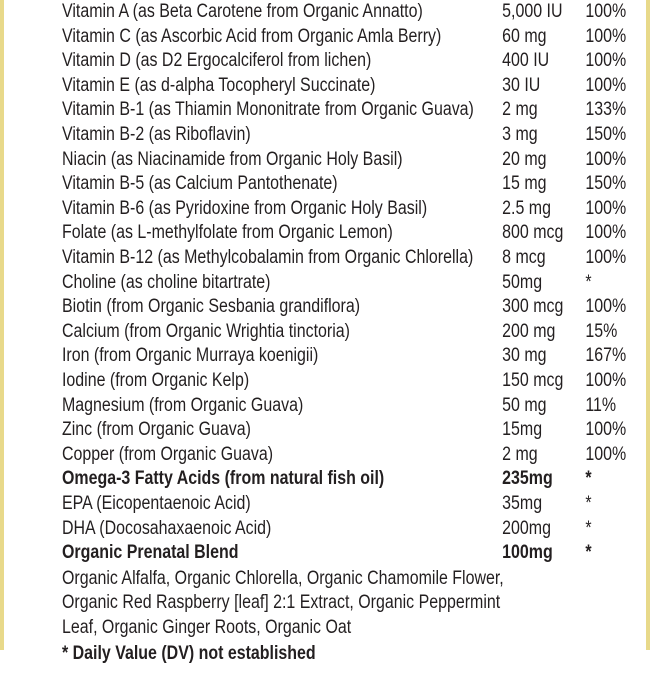  Describe the element at coordinates (156, 134) in the screenshot. I see `nutrient-name: Vitamin B-2 (as Riboflavin)` at that location.